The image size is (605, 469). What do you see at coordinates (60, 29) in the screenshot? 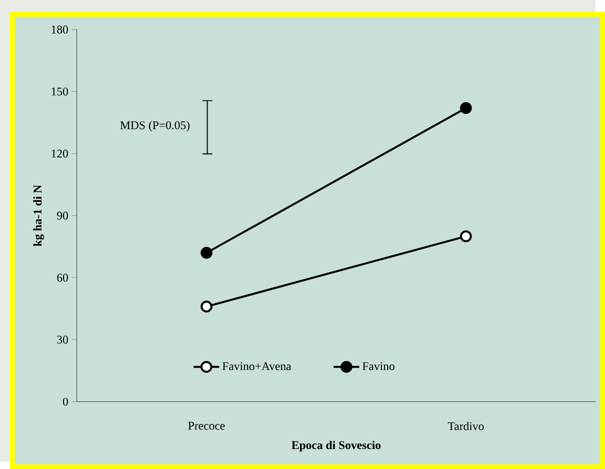
I see `y-tick-label: 180` at bounding box center [60, 29].